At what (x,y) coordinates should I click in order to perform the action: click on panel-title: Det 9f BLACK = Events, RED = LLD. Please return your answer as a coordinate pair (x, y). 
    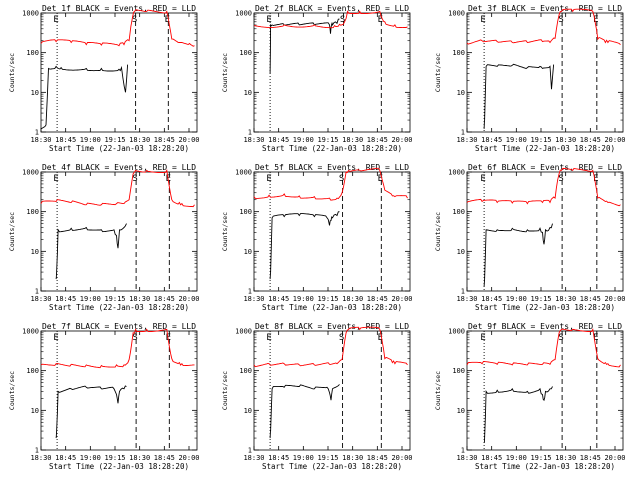
    Looking at the image, I should click on (545, 326).